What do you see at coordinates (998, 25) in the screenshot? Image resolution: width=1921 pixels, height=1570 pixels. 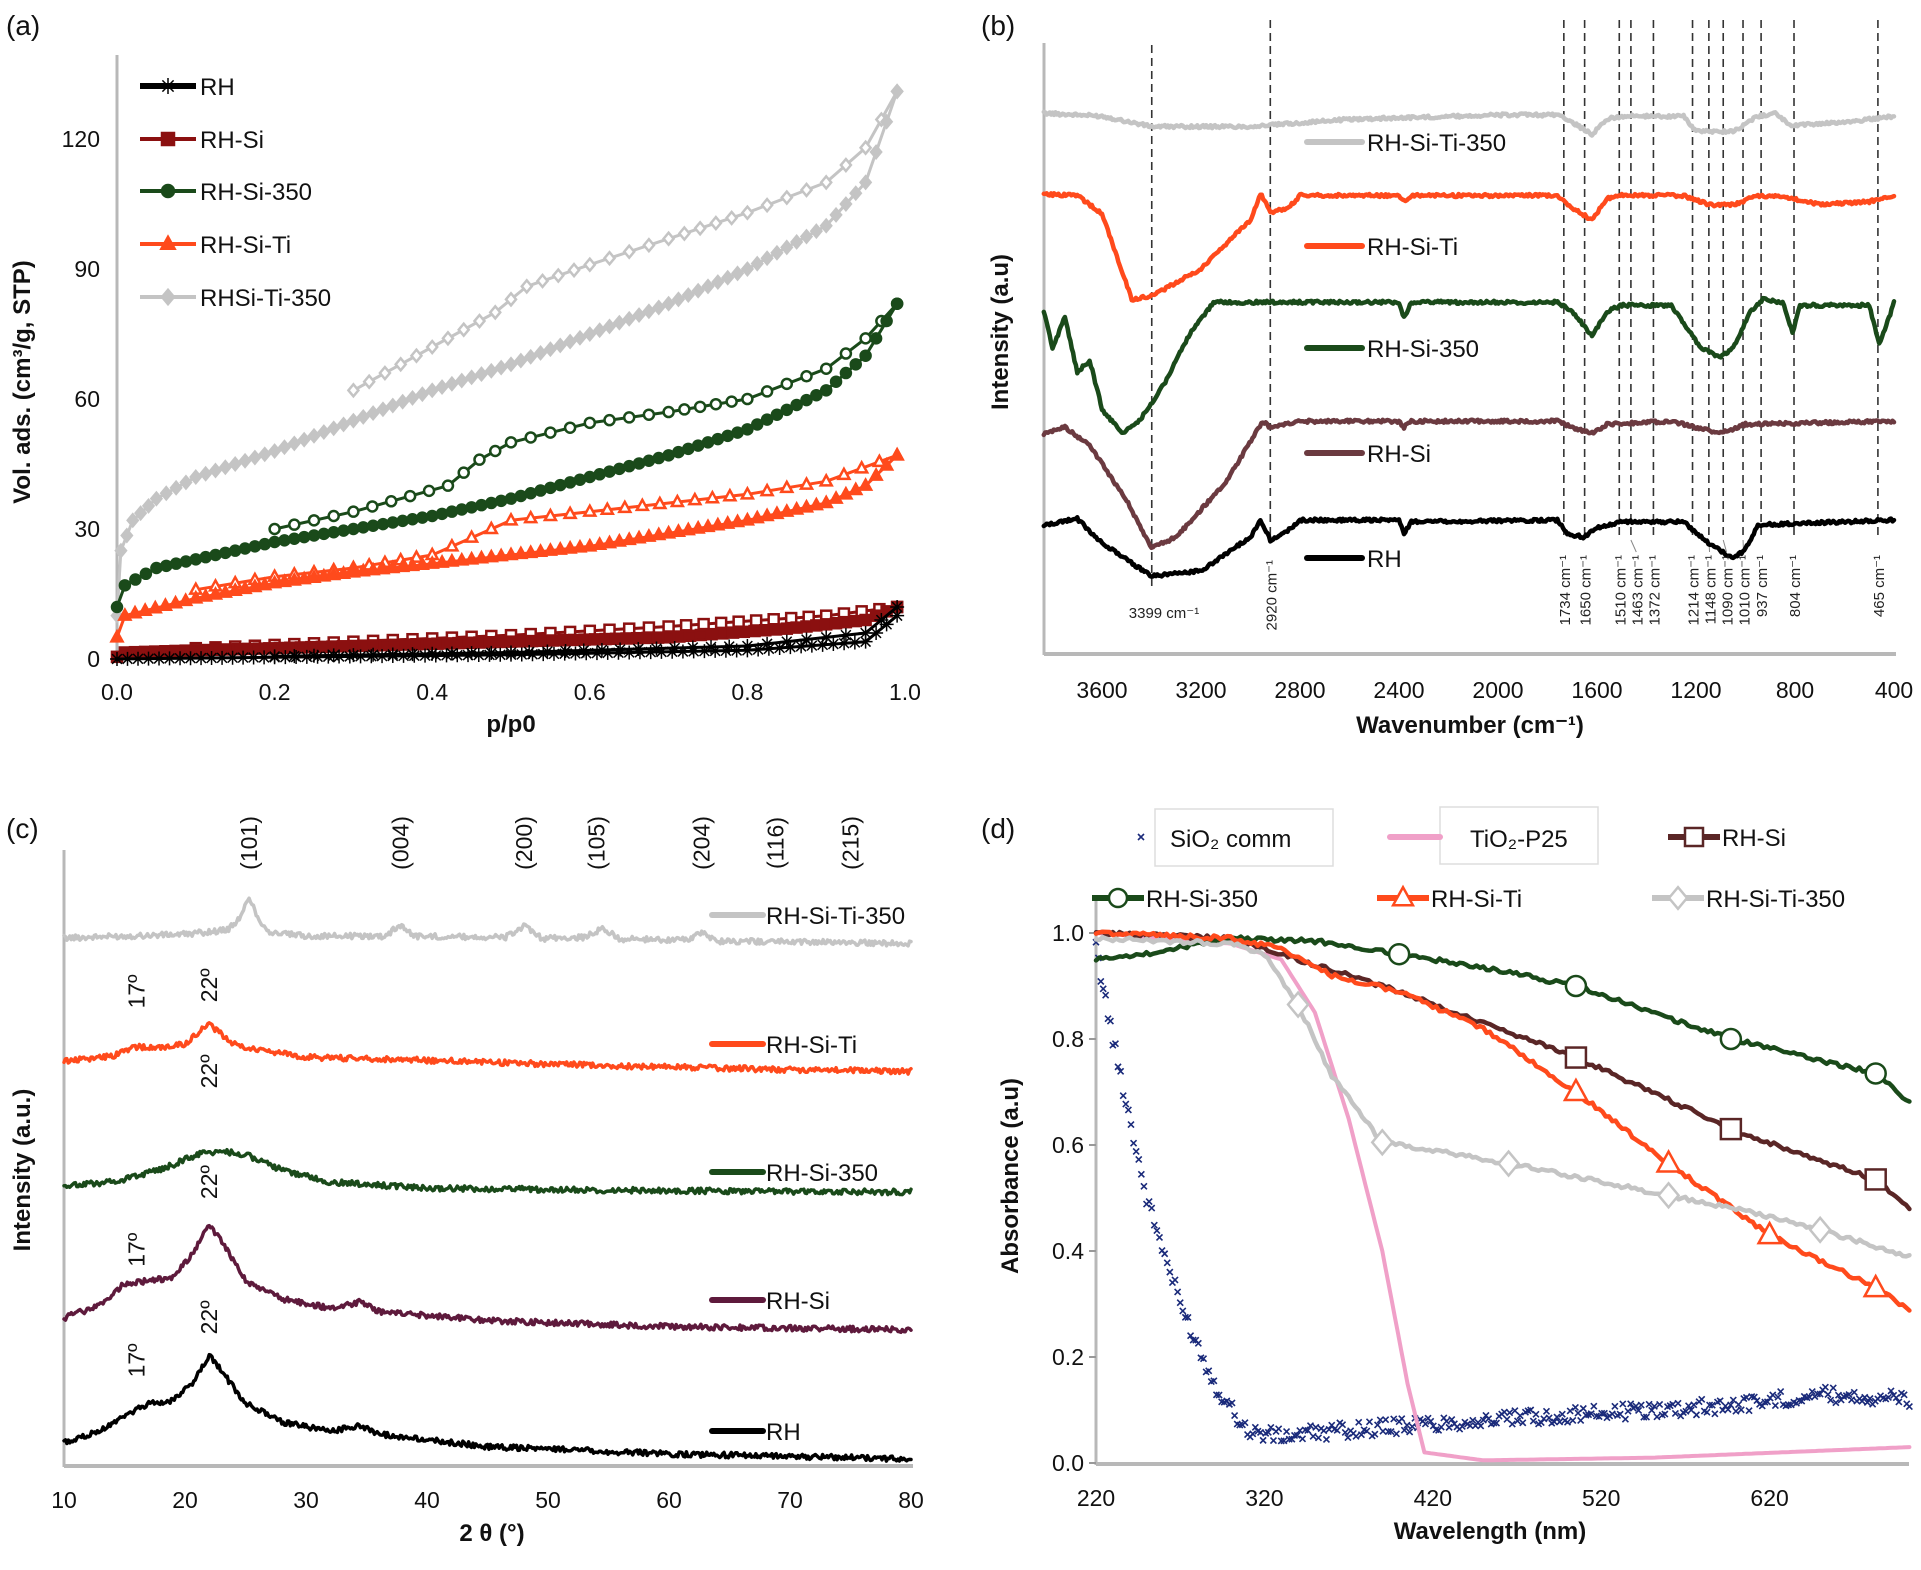 I see `panel-label: (b)` at bounding box center [998, 25].